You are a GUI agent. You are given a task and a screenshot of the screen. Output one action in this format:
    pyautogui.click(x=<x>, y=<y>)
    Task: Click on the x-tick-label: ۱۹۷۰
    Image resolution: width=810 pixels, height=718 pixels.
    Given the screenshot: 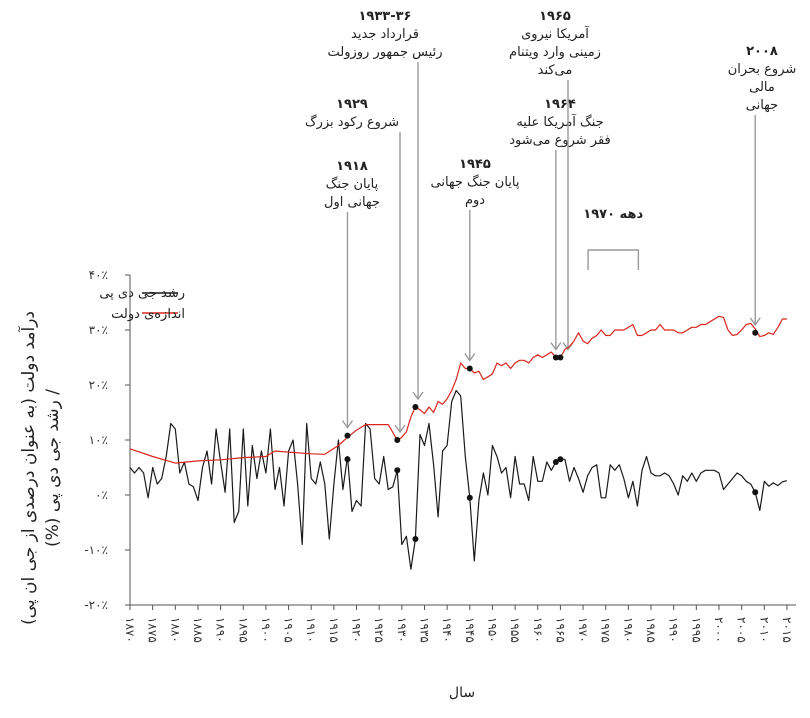 What is the action you would take?
    pyautogui.click(x=583, y=630)
    